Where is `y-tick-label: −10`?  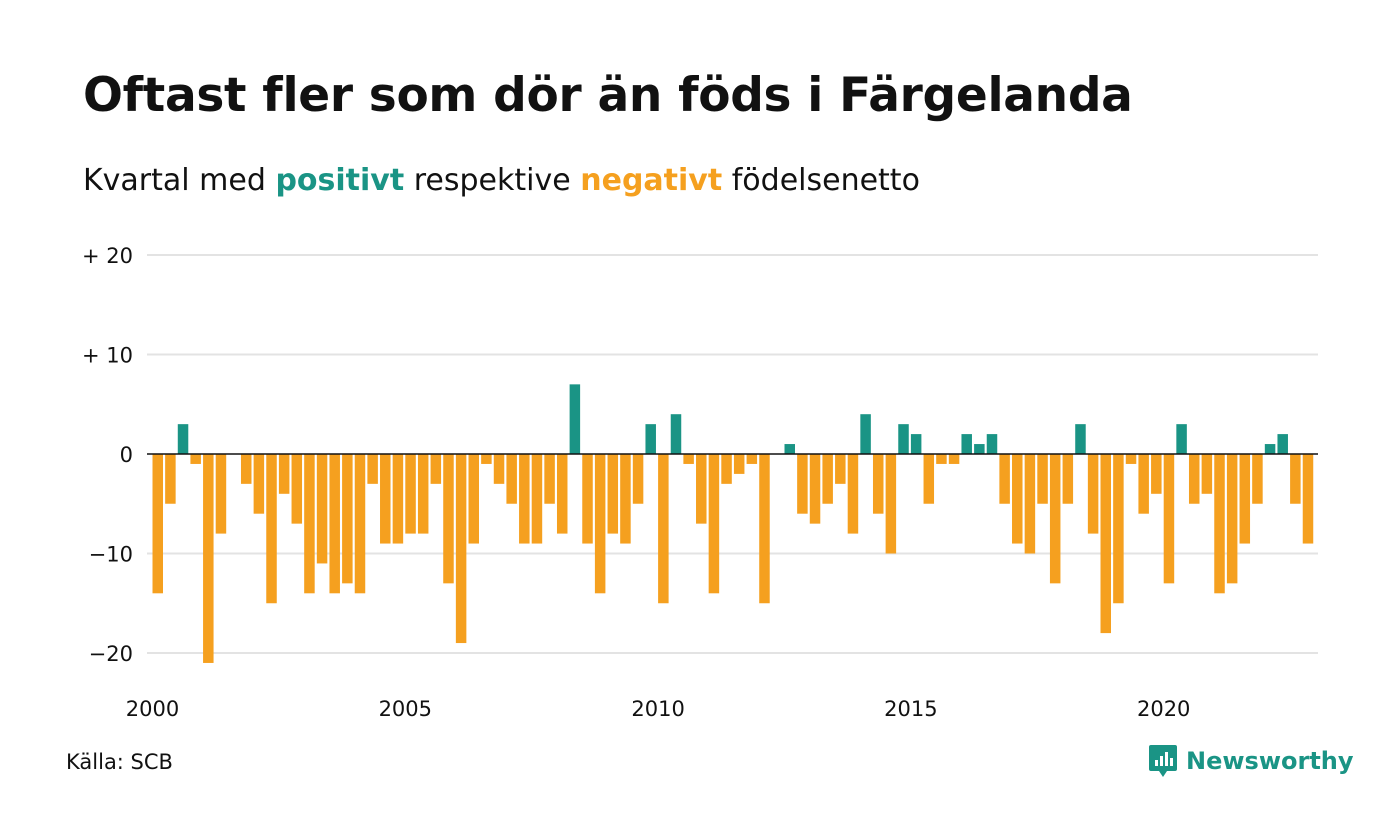
y-tick-label: −10 is located at coordinates (111, 555).